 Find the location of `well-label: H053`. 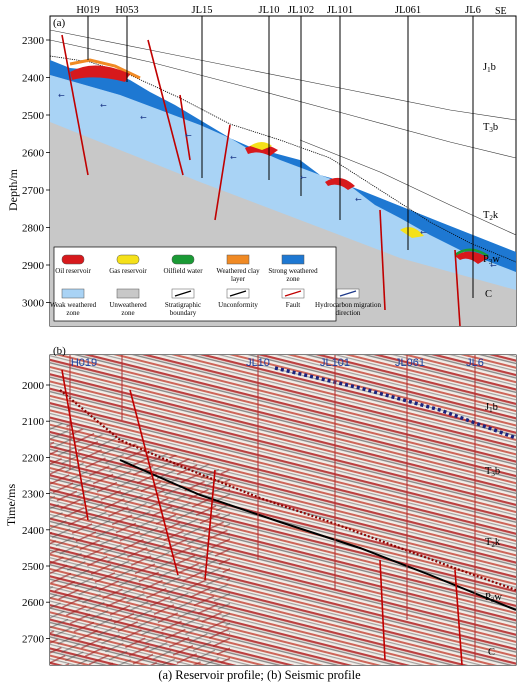

well-label: H053 is located at coordinates (126, 10).